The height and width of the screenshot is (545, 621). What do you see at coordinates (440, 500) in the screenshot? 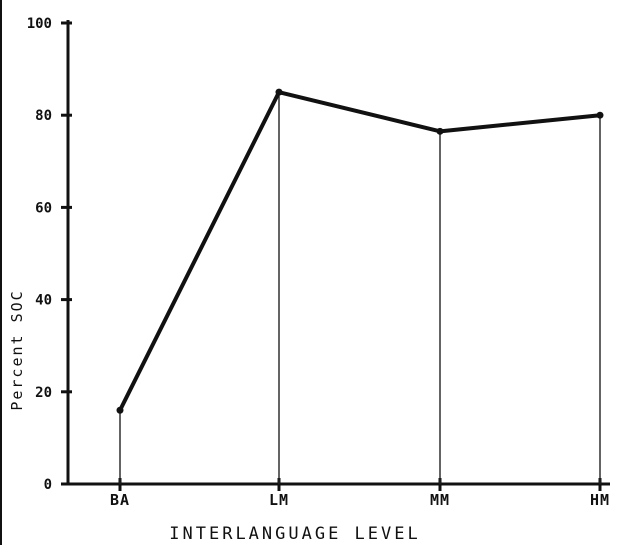
I see `x-tick-label: MM` at bounding box center [440, 500].